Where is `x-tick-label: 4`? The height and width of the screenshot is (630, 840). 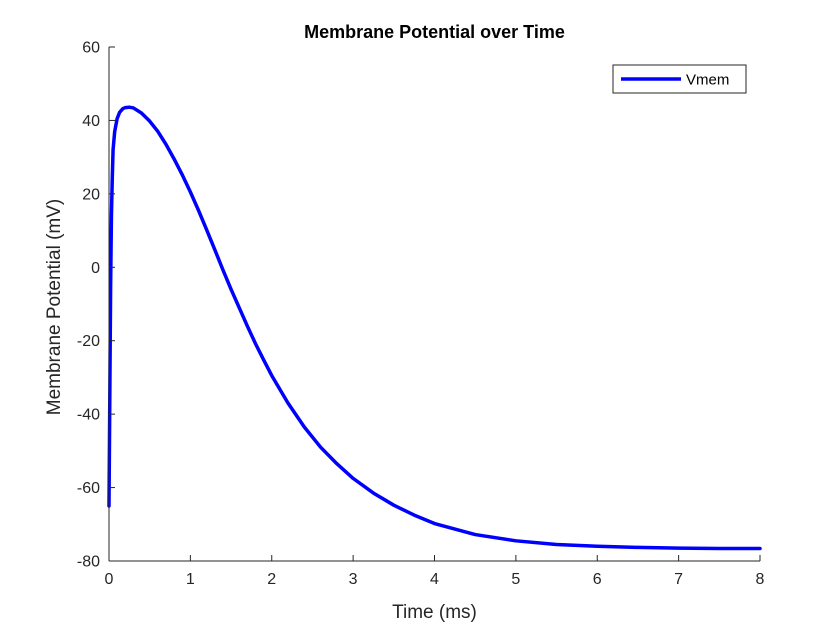
x-tick-label: 4 is located at coordinates (434, 579).